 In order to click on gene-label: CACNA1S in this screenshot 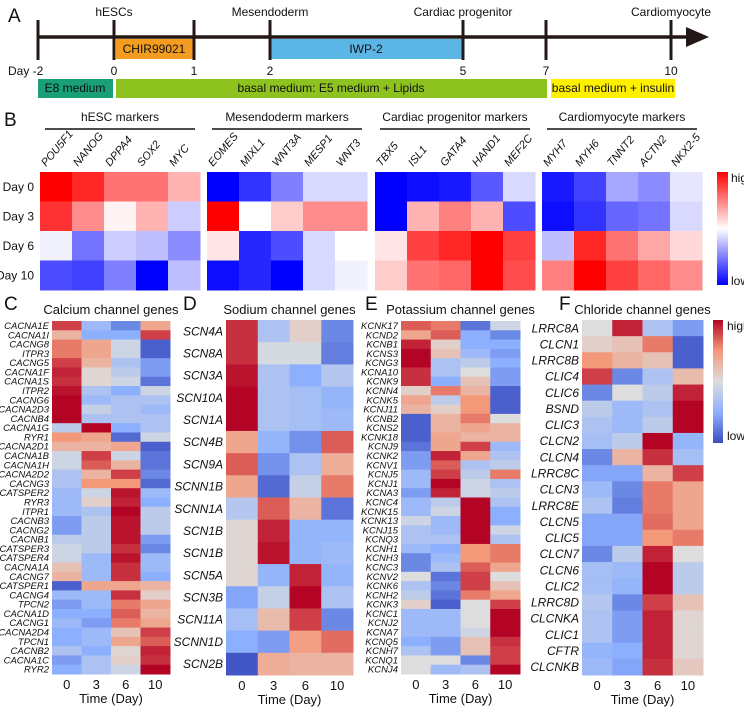, I will do `click(27, 382)`.